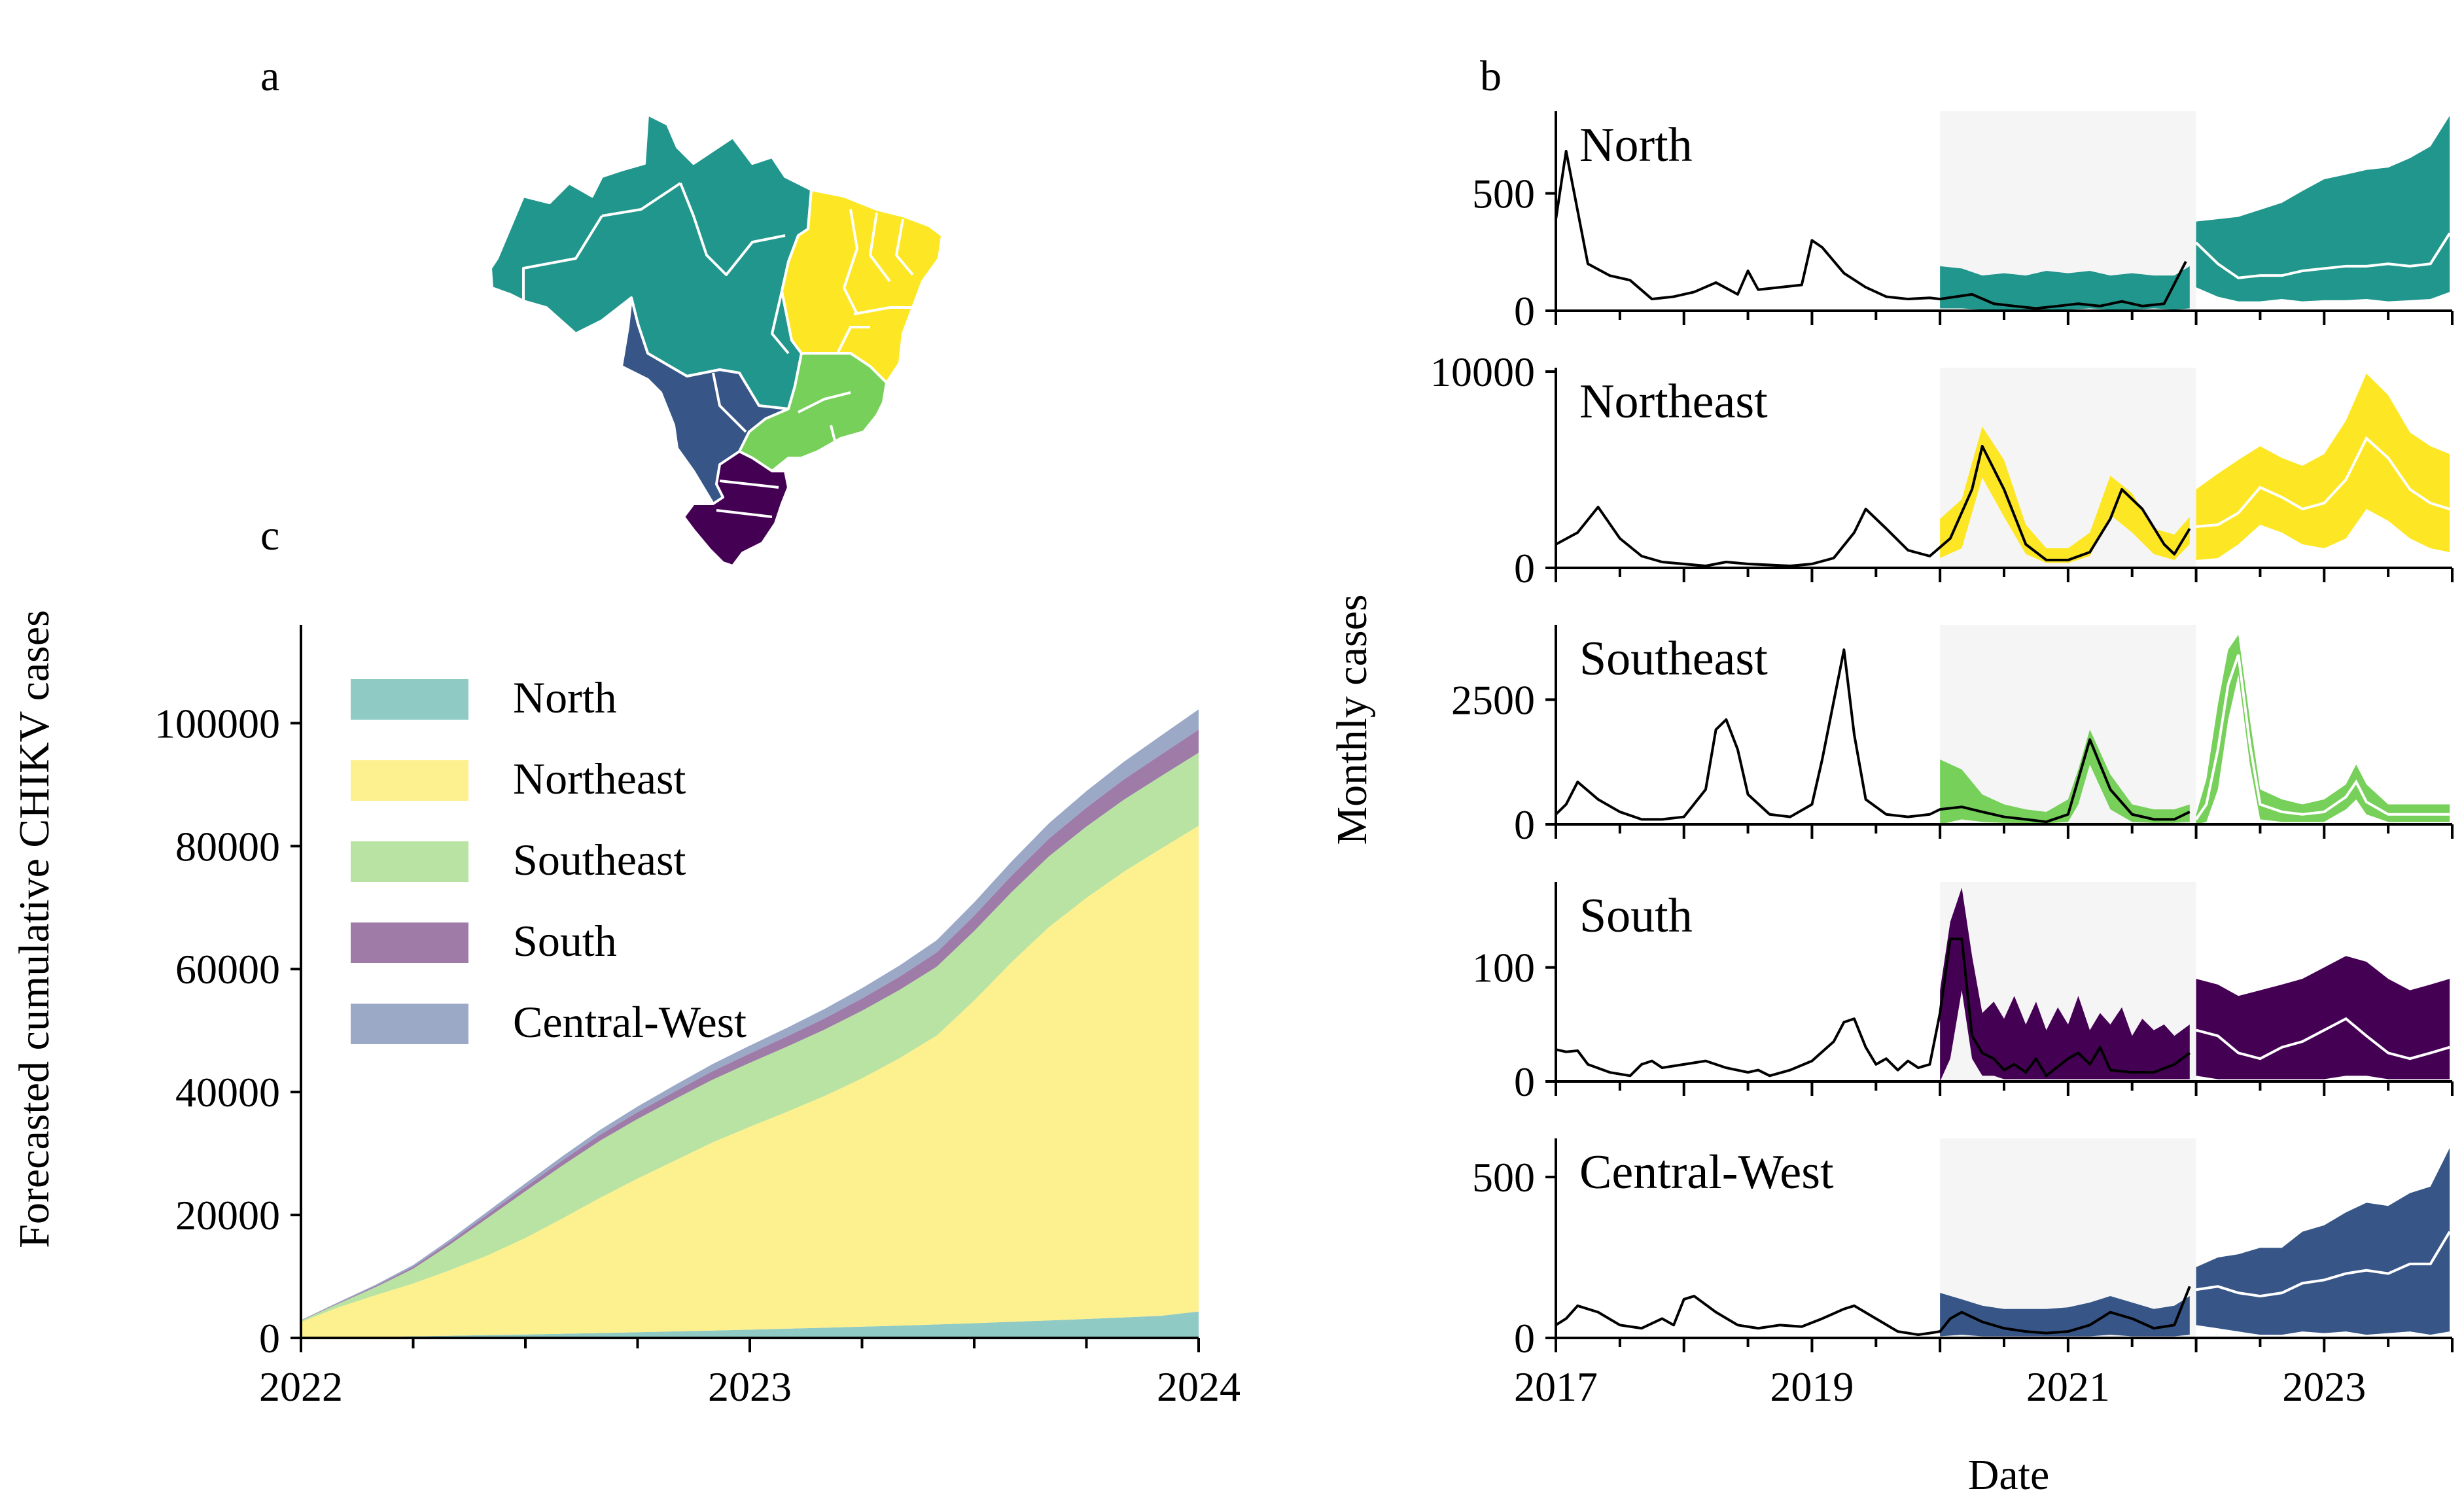  I want to click on map-region-southeast, so click(813, 412).